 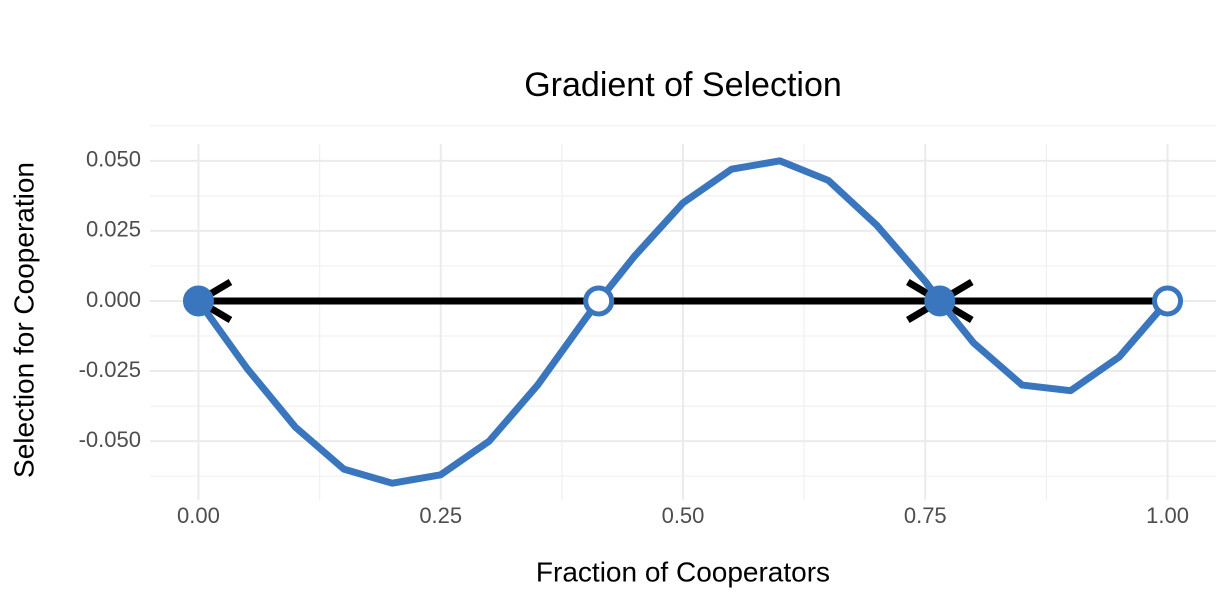 What do you see at coordinates (1167, 515) in the screenshot?
I see `x-tick-label: 1.00` at bounding box center [1167, 515].